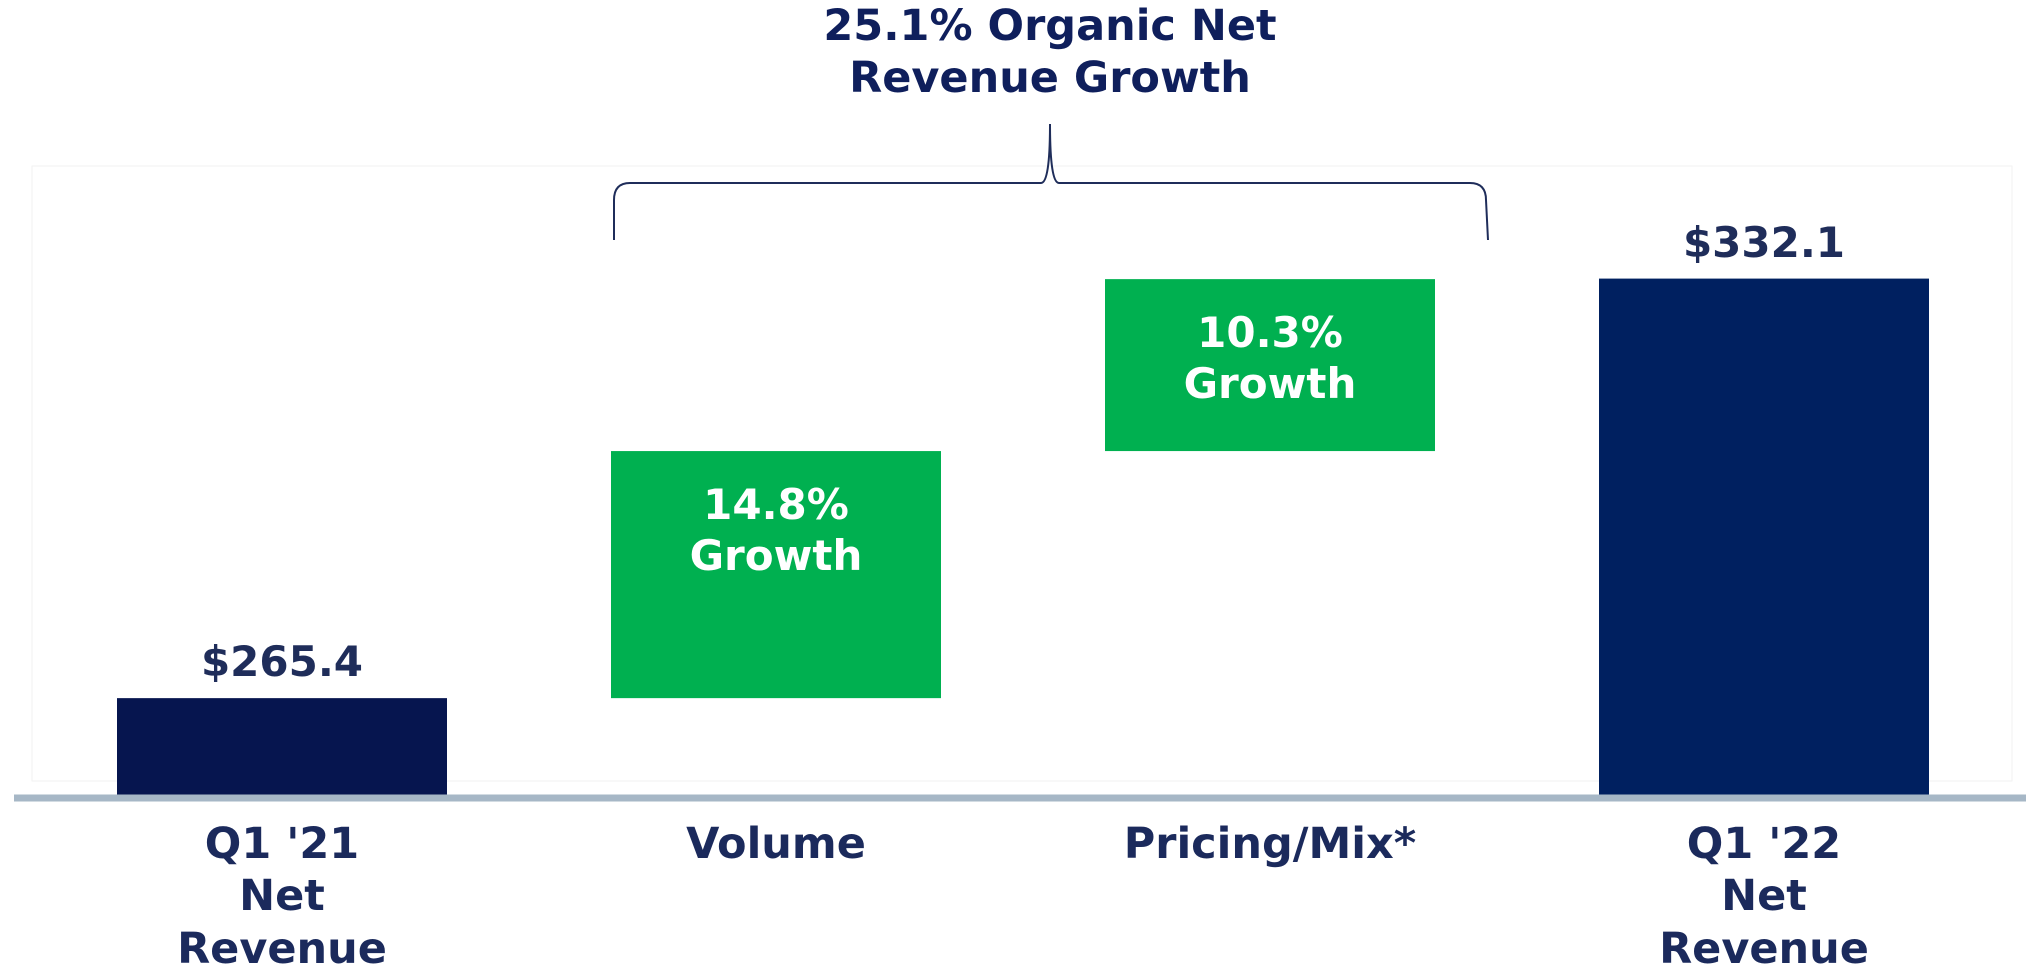  What do you see at coordinates (1270, 358) in the screenshot?
I see `data-label: 10.3% Growth` at bounding box center [1270, 358].